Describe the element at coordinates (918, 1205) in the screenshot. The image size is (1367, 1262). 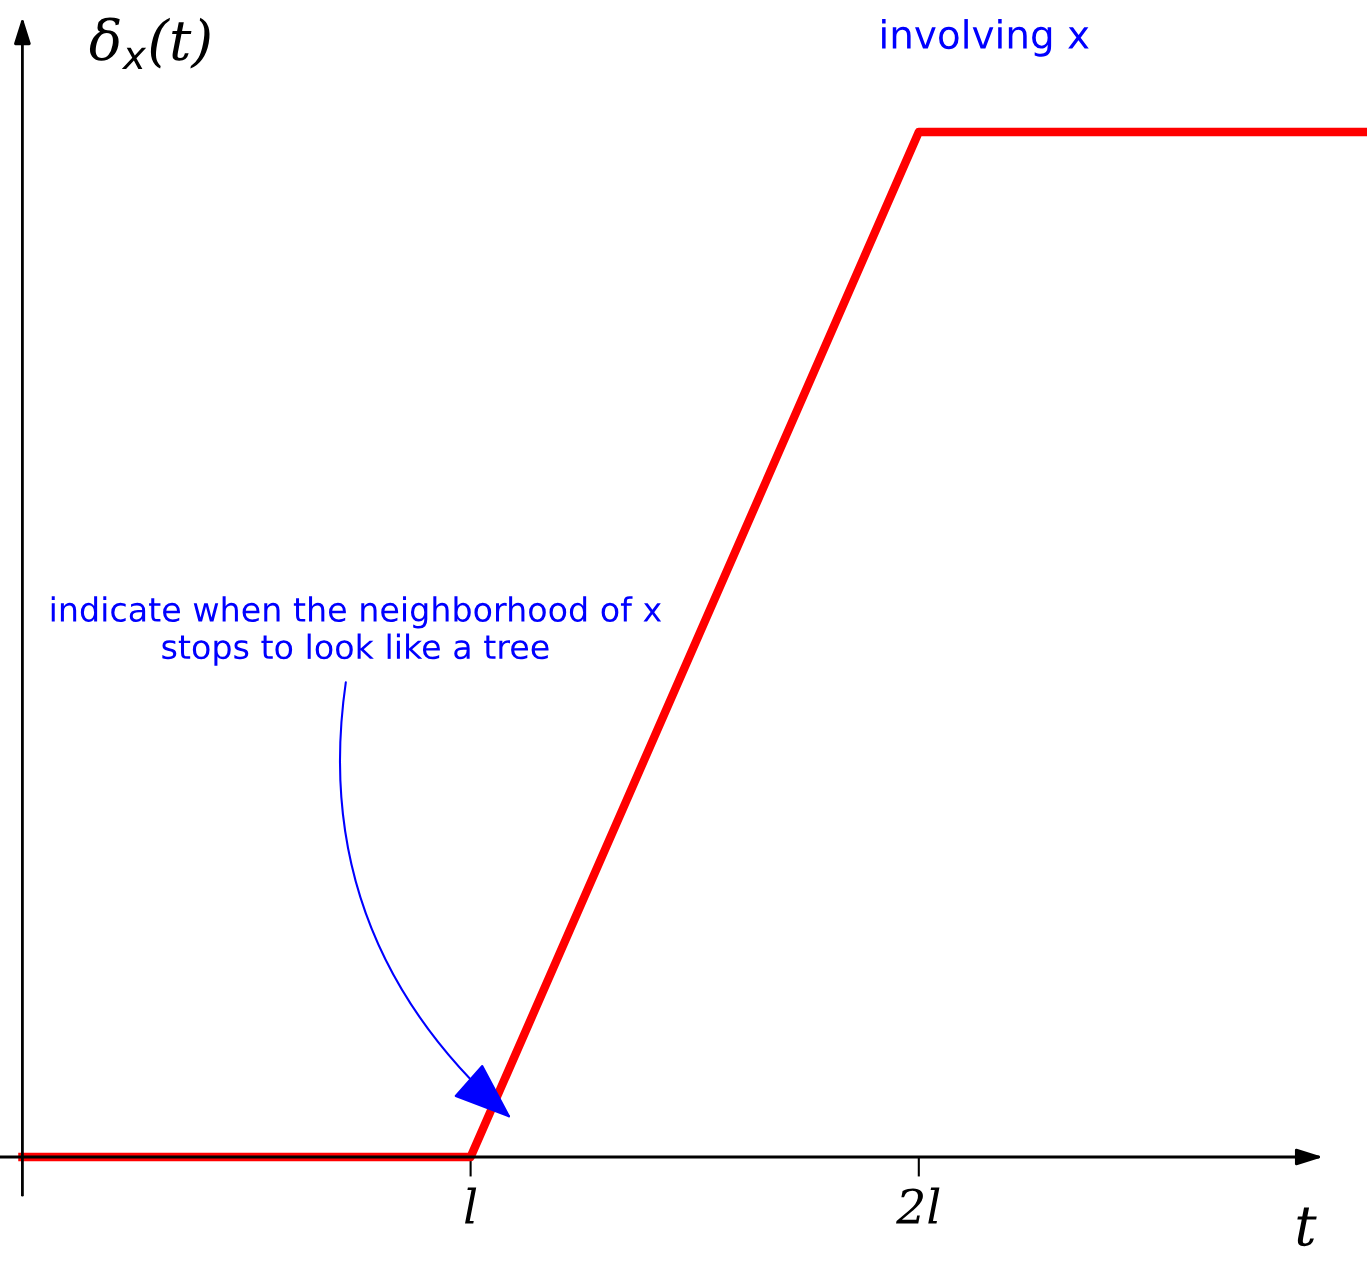
I see `x-tick-label: 2l` at that location.